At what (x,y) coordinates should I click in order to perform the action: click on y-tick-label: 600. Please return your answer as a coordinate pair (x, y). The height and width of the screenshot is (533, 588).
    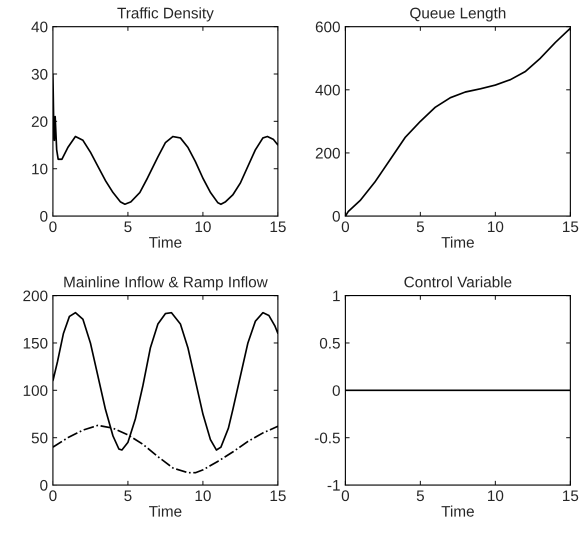
    Looking at the image, I should click on (328, 27).